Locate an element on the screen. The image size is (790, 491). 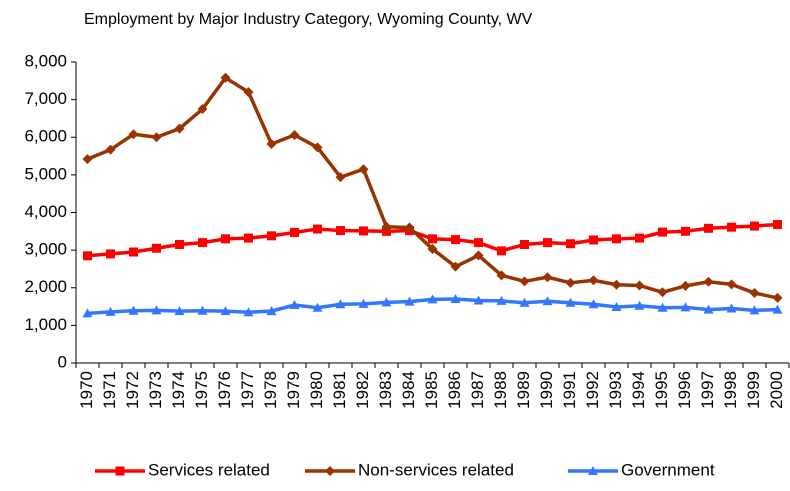
y-tick-label: 7,000 is located at coordinates (45, 98).